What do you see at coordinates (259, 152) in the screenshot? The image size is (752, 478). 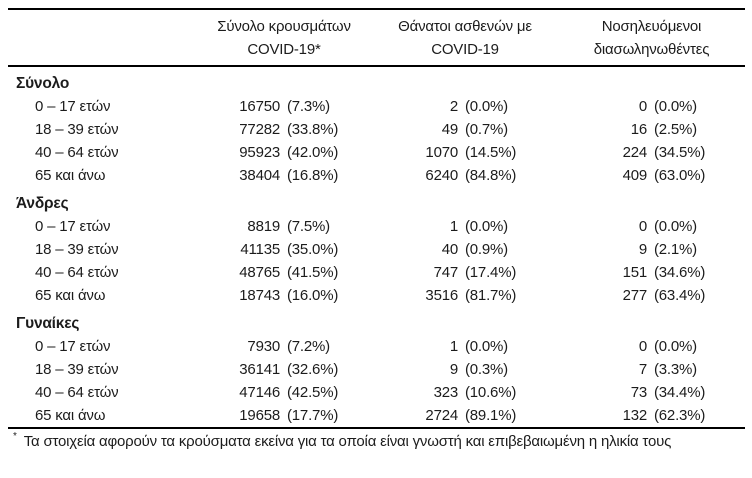 I see `cases-count: 95923` at bounding box center [259, 152].